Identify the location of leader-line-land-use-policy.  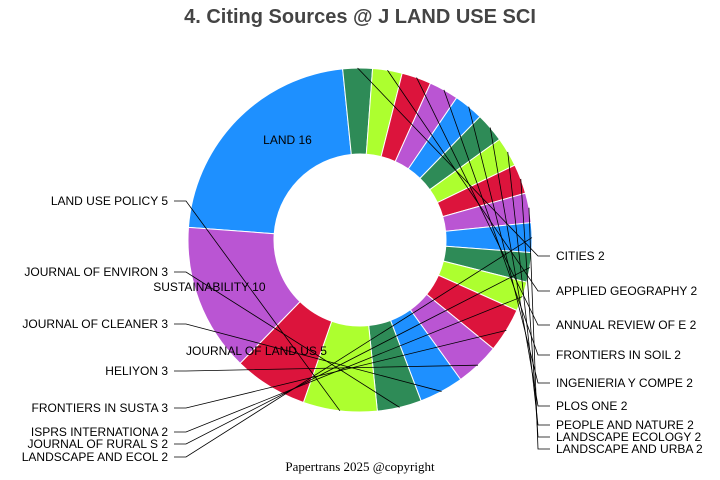
(257, 306).